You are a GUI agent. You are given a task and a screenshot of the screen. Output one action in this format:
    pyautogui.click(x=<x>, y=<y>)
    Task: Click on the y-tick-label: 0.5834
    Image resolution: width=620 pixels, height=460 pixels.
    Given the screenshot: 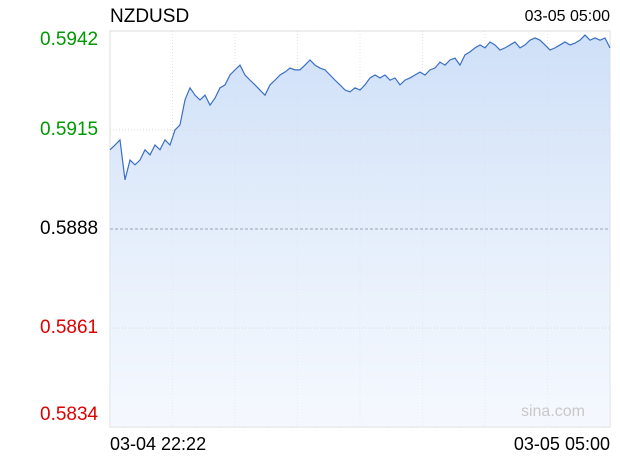 What is the action you would take?
    pyautogui.click(x=69, y=414)
    